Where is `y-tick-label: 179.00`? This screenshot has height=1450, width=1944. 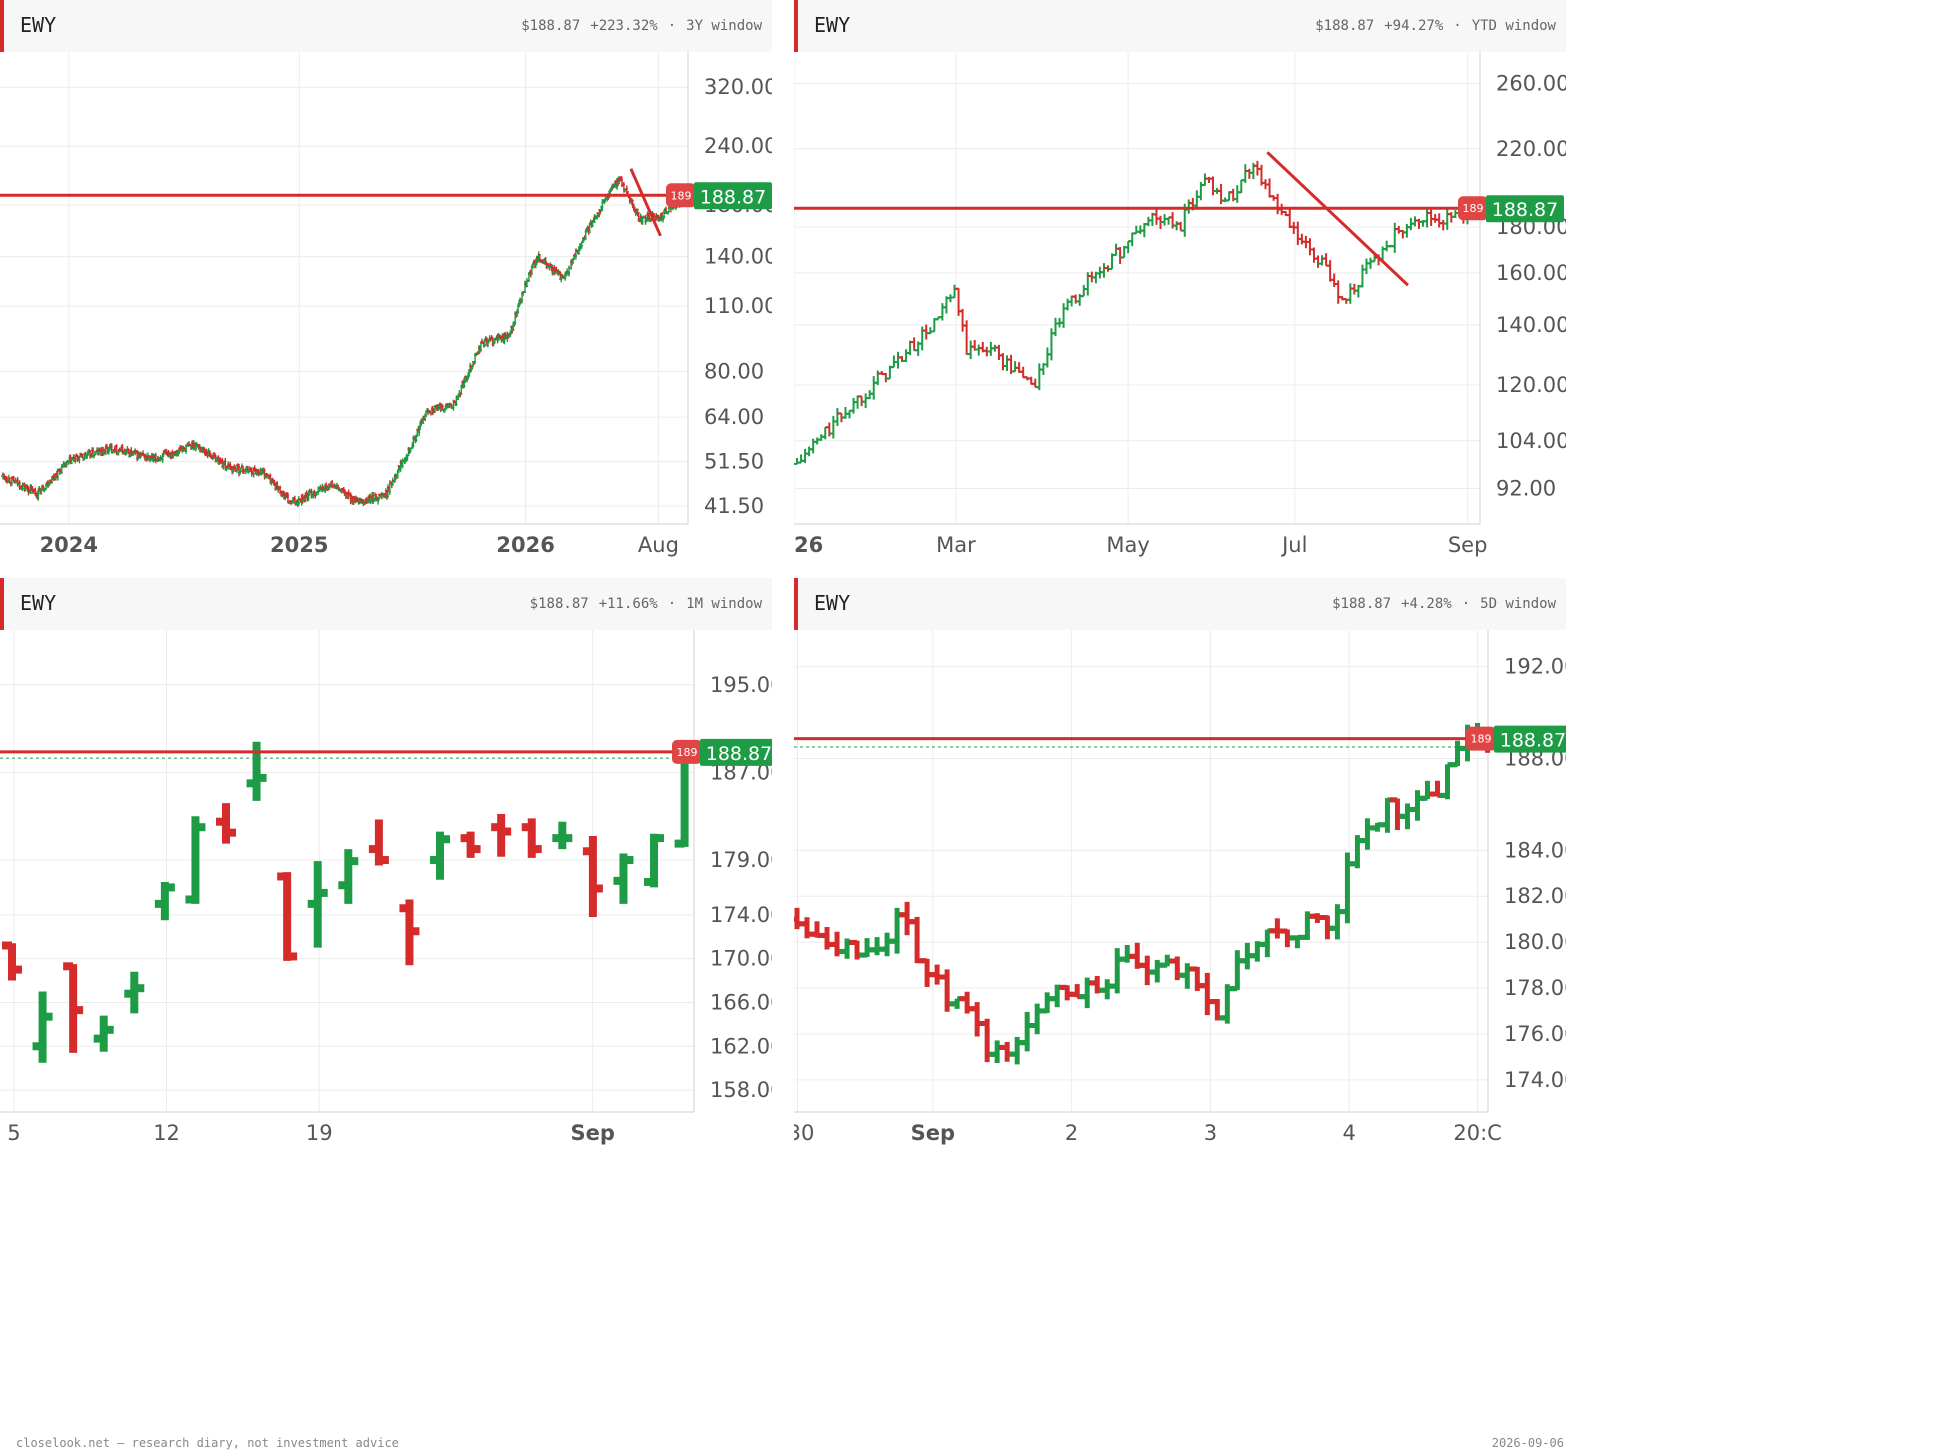
y-tick-label: 179.00 is located at coordinates (741, 860).